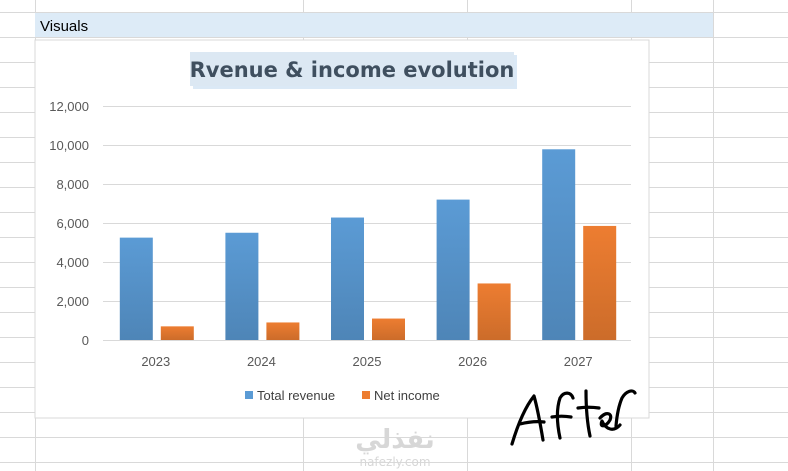 Image resolution: width=788 pixels, height=471 pixels. I want to click on bar-net-income-2025, so click(388, 329).